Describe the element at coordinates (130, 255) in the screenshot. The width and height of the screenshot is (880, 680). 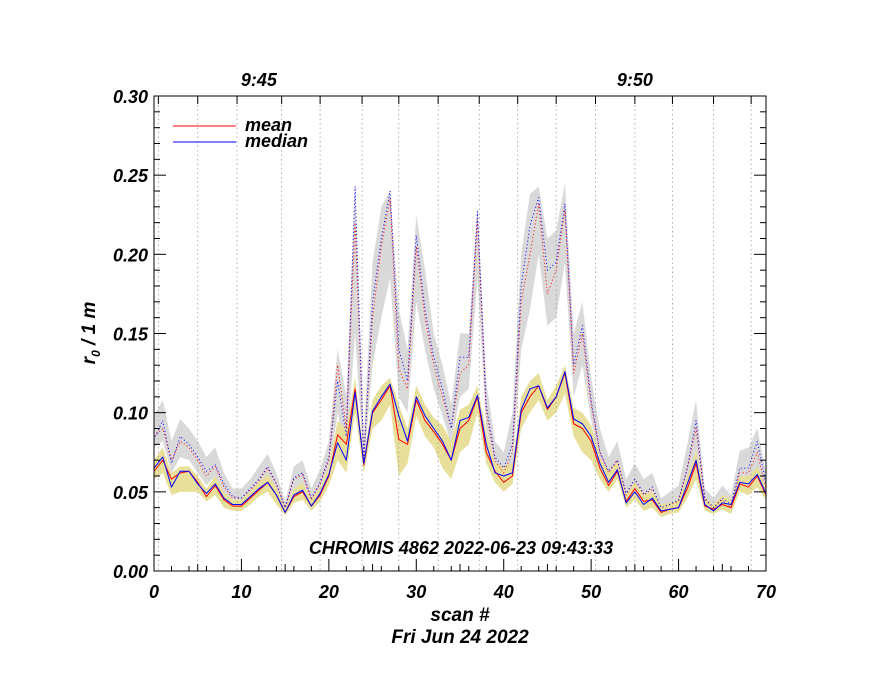
I see `y-tick-label: 0.20` at that location.